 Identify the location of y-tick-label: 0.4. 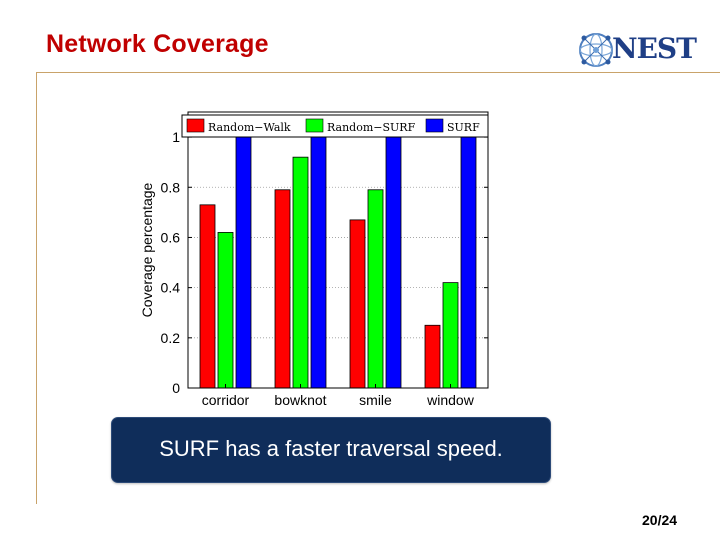
(171, 288).